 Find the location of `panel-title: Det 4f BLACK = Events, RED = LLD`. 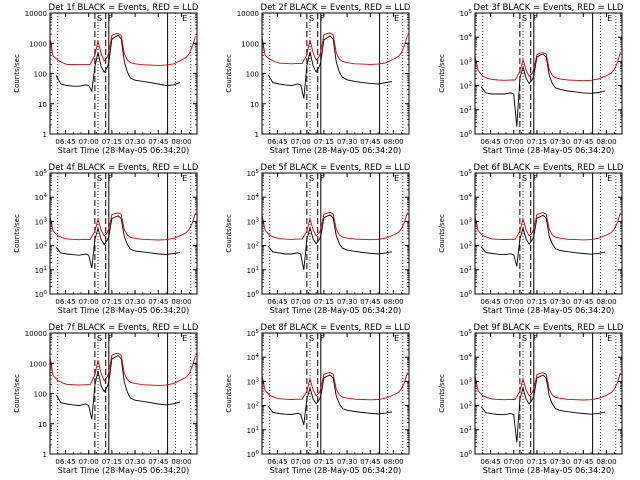

panel-title: Det 4f BLACK = Events, RED = LLD is located at coordinates (124, 168).